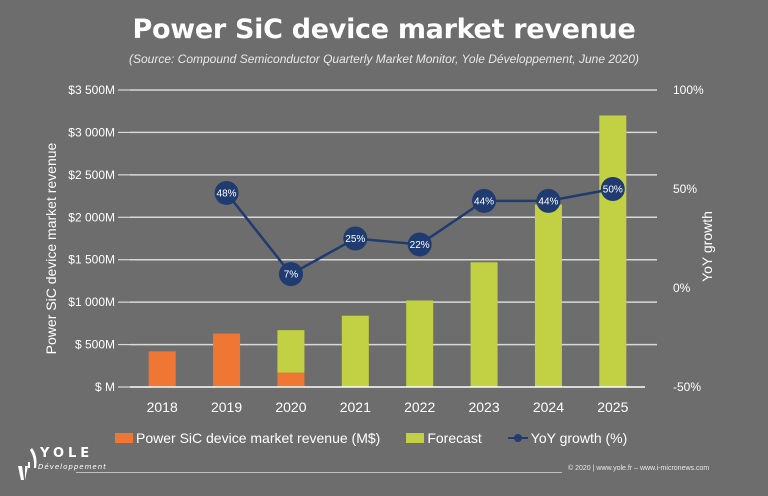 The height and width of the screenshot is (496, 768). Describe the element at coordinates (355, 407) in the screenshot. I see `x-tick-label: 2021` at that location.